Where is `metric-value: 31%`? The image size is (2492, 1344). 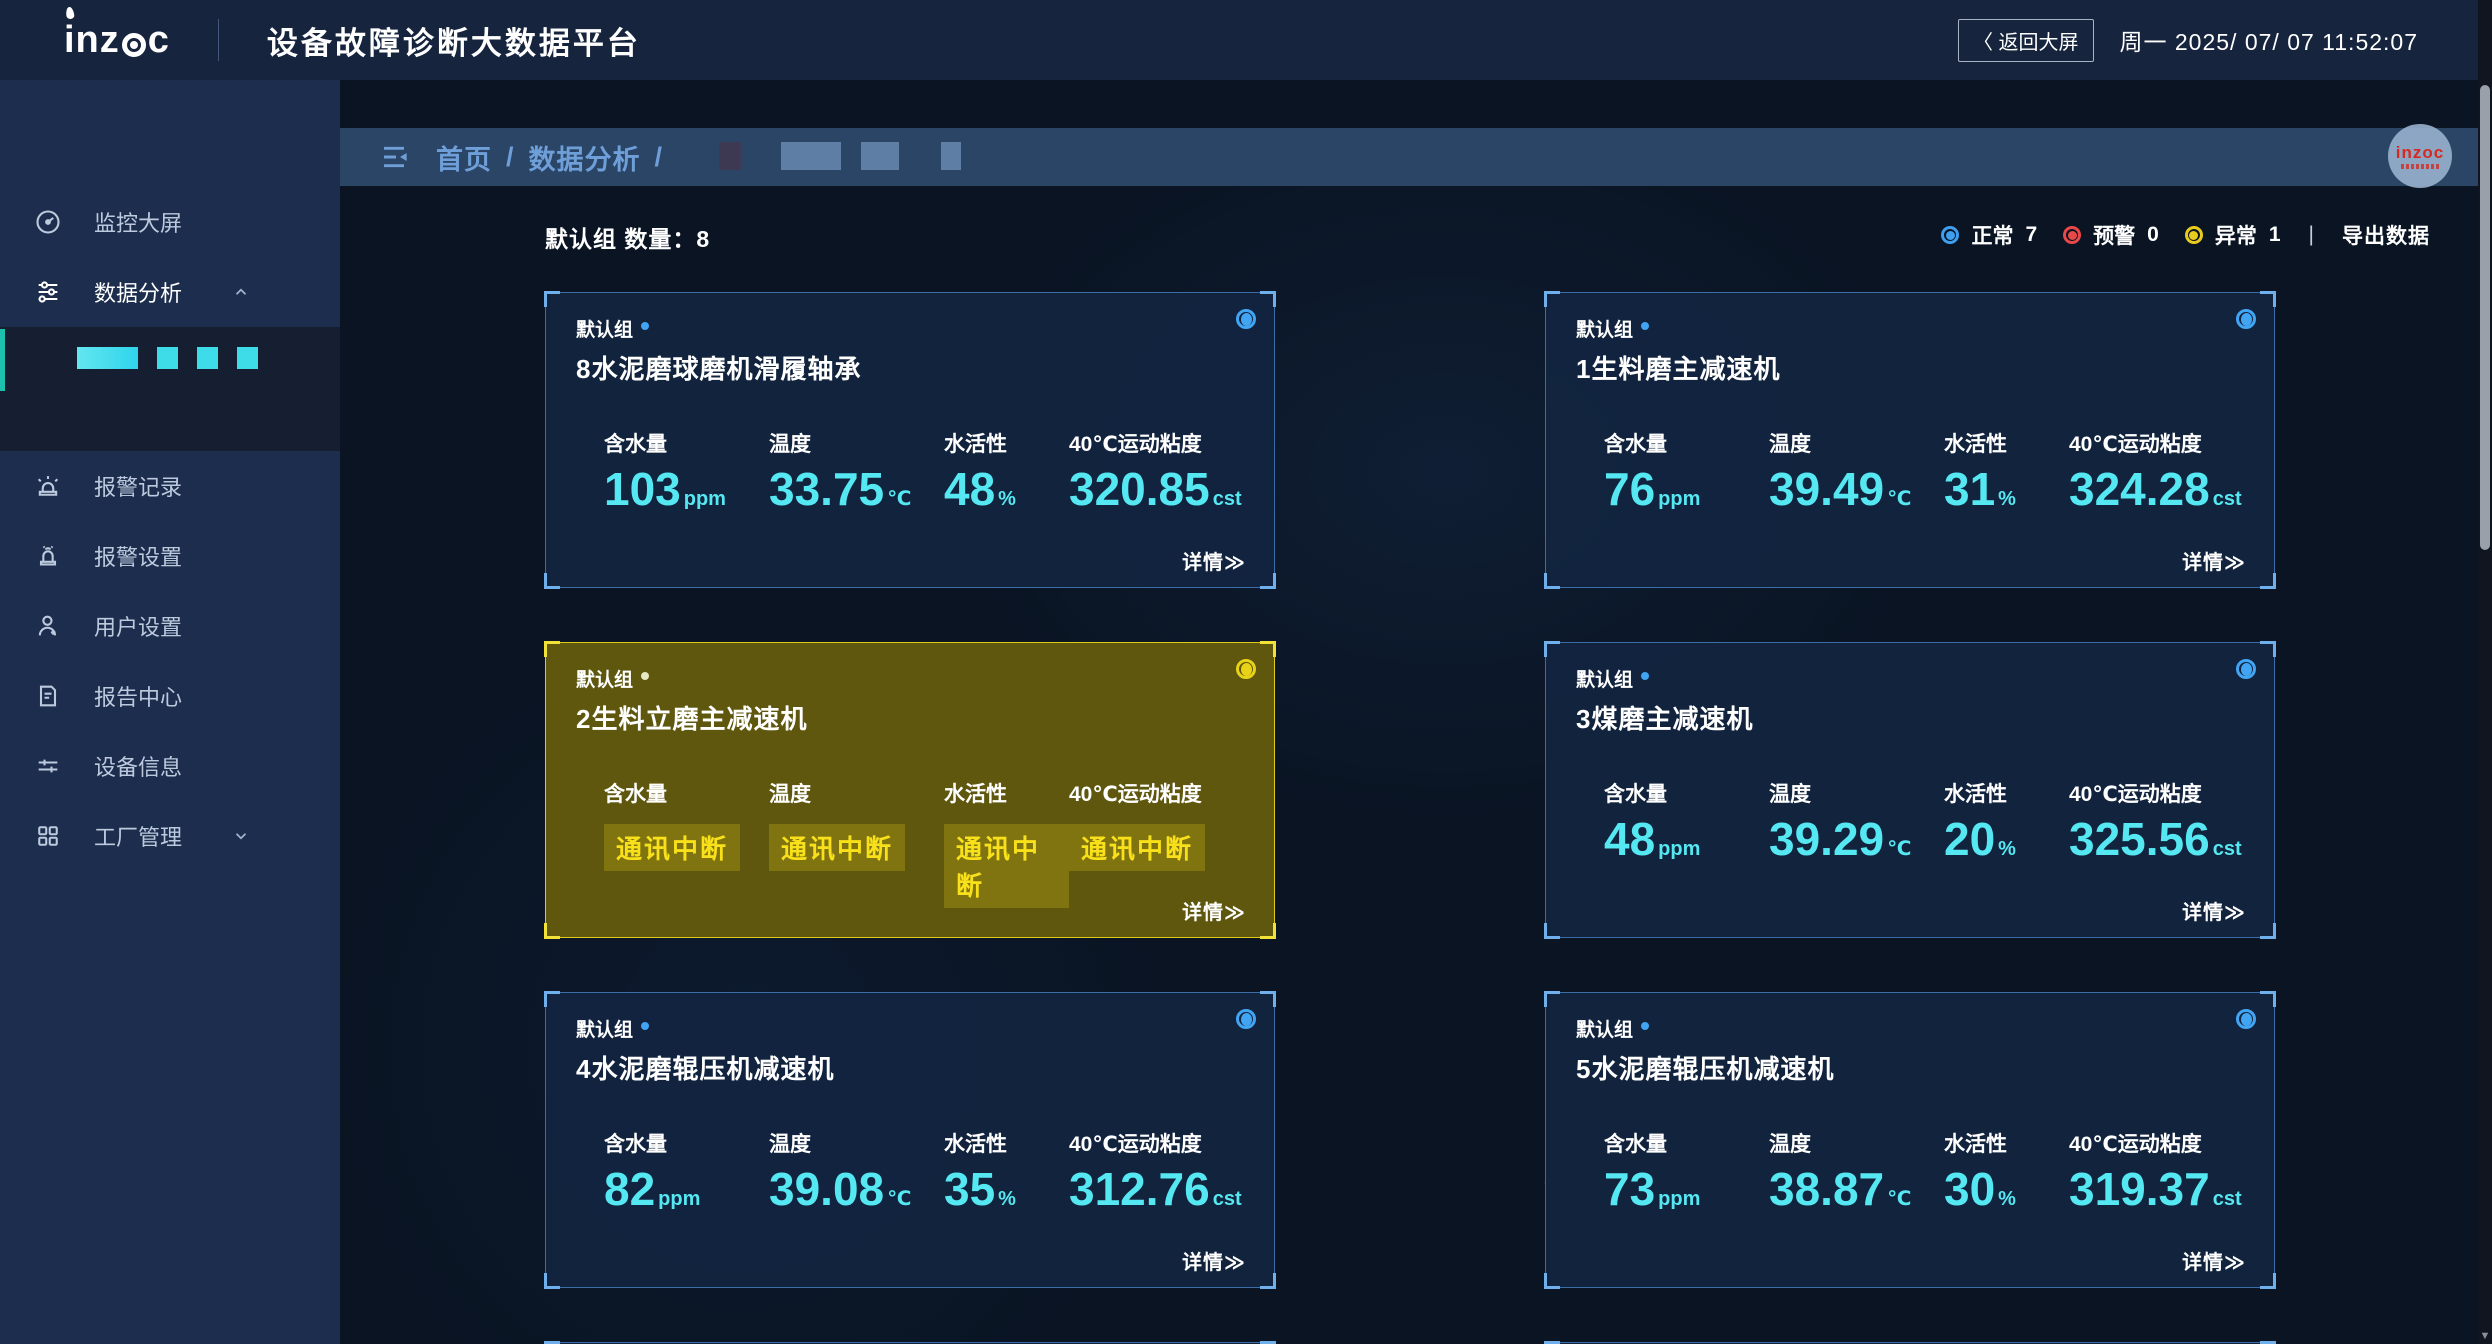 metric-value: 31% is located at coordinates (1980, 489).